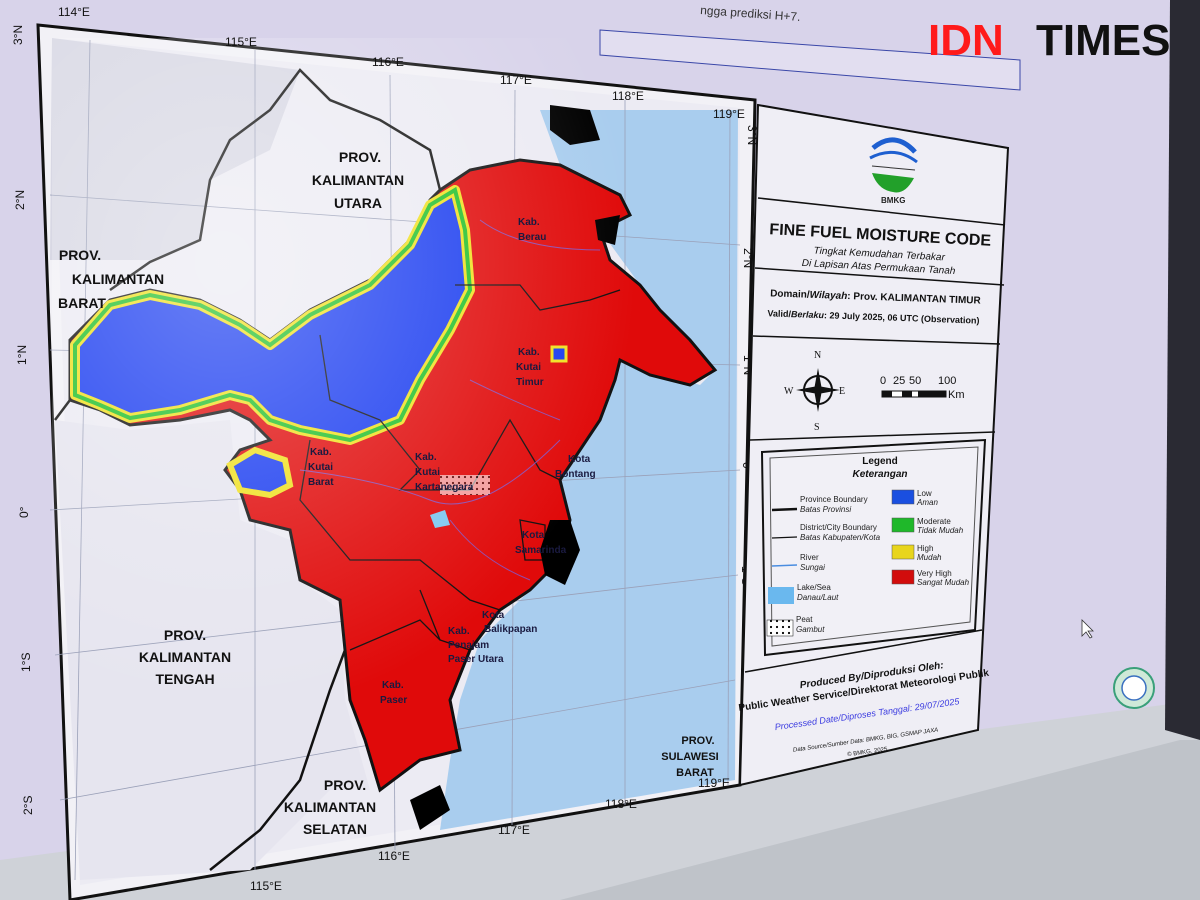 The image size is (1200, 900). What do you see at coordinates (929, 557) in the screenshot?
I see `legend-class-label: Mudah` at bounding box center [929, 557].